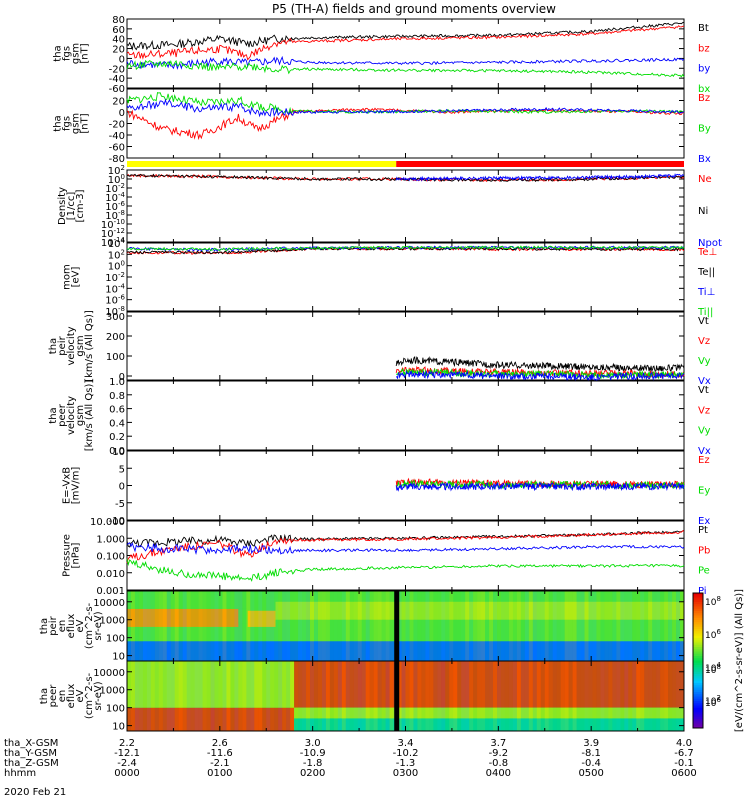 This screenshot has height=804, width=750. Describe the element at coordinates (116, 170) in the screenshot. I see `y-tick-label: 10²` at that location.